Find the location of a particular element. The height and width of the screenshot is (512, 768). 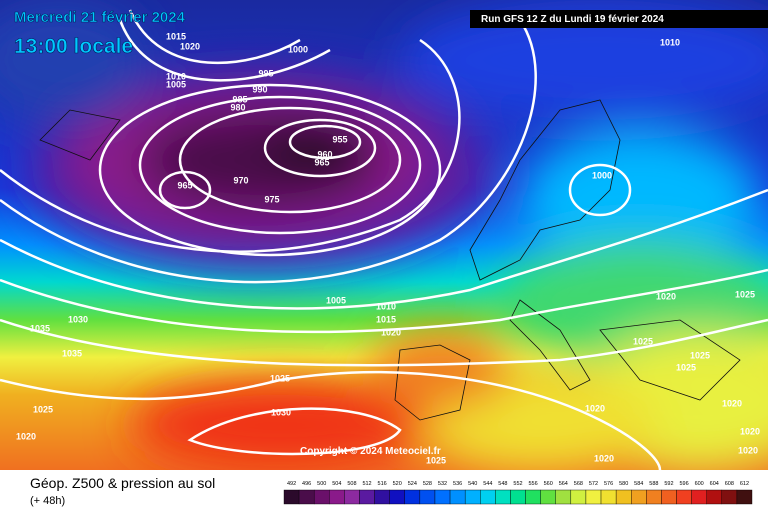

scale-label: 580 is located at coordinates (623, 484).